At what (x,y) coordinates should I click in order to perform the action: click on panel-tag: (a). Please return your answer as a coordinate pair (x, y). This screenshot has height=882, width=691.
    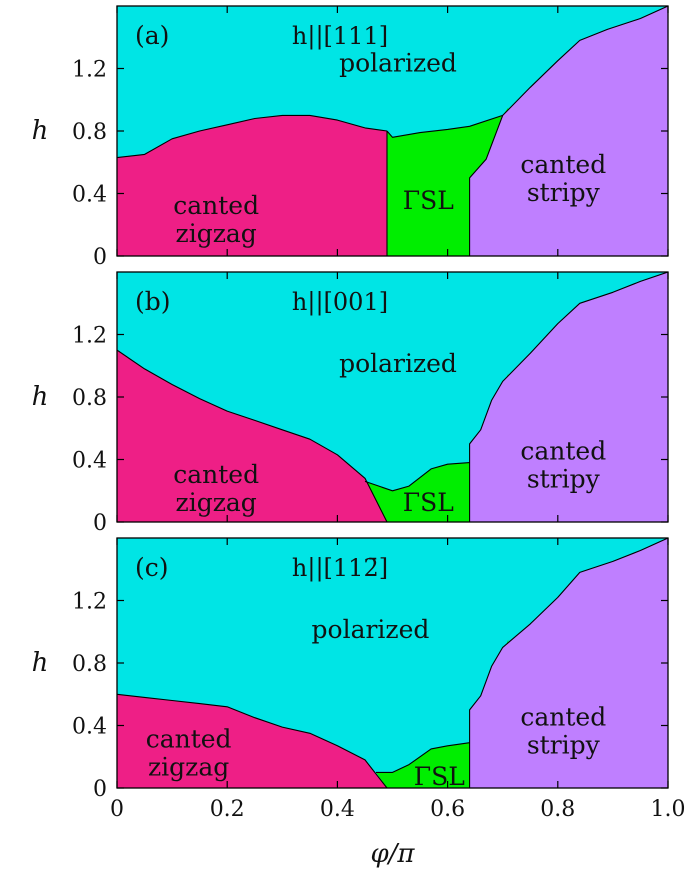
    Looking at the image, I should click on (152, 35).